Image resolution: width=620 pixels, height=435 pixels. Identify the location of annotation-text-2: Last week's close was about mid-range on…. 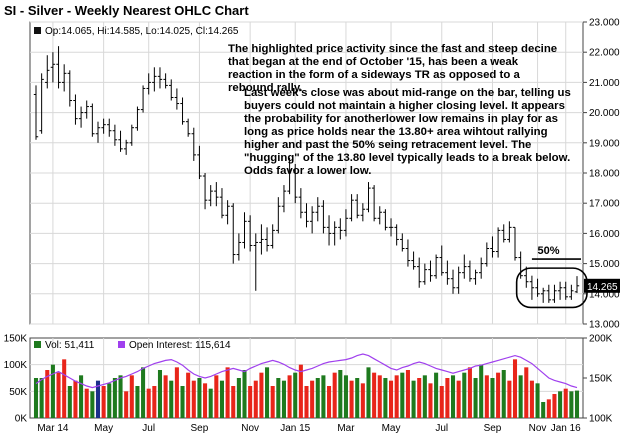
(407, 132).